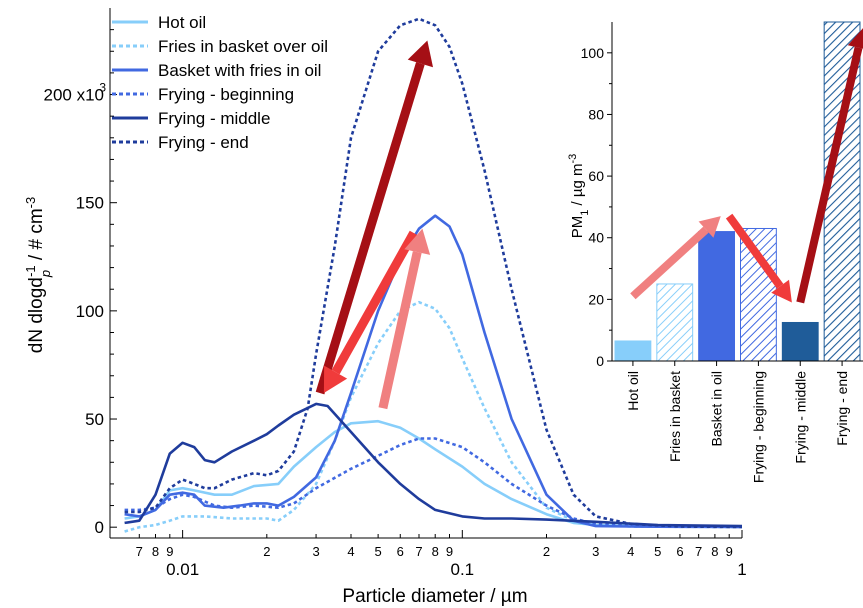 This screenshot has height=608, width=863. What do you see at coordinates (596, 238) in the screenshot?
I see `inset-y-tick-label: 40` at bounding box center [596, 238].